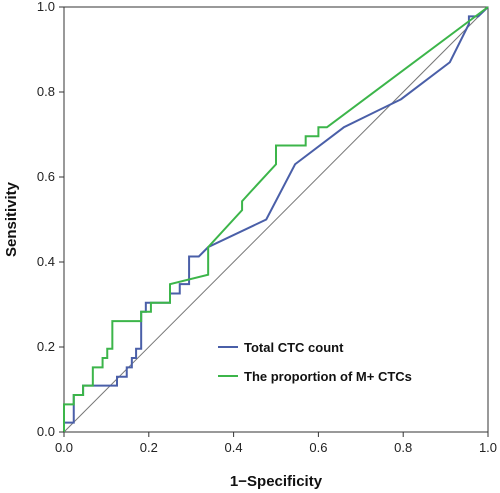 The height and width of the screenshot is (493, 500). What do you see at coordinates (318, 447) in the screenshot?
I see `x-tick-label: 0.6` at bounding box center [318, 447].